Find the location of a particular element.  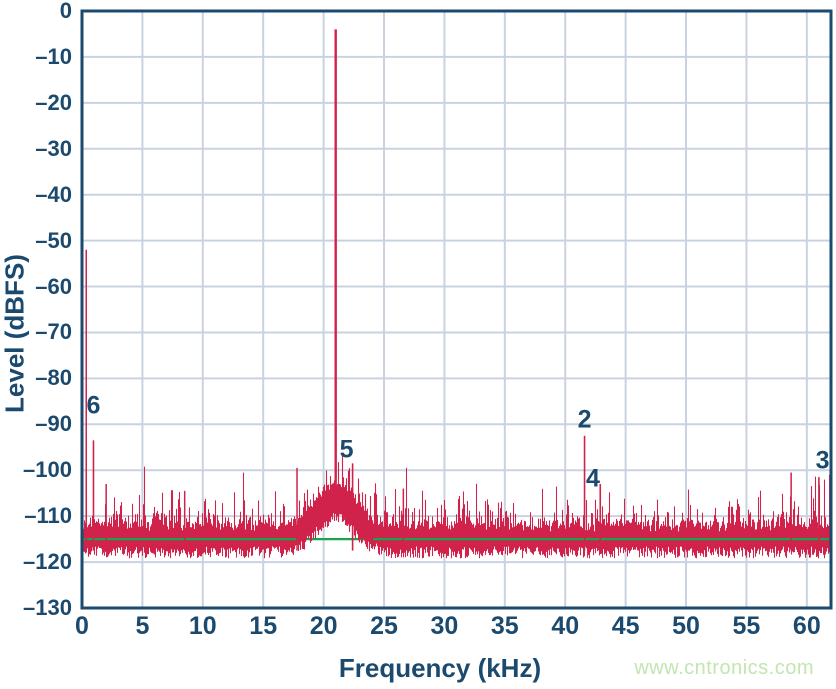

y-tick-label: –10 is located at coordinates (53, 56).